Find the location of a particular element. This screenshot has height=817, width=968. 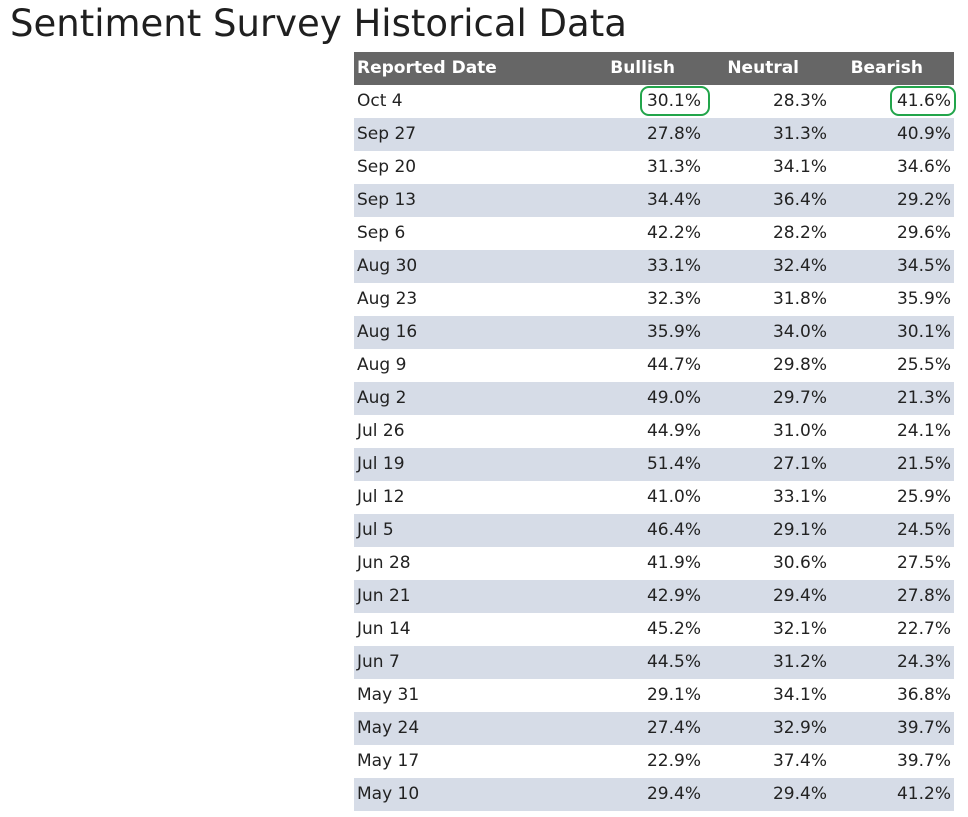

bearish-cell: 40.9% is located at coordinates (923, 134).